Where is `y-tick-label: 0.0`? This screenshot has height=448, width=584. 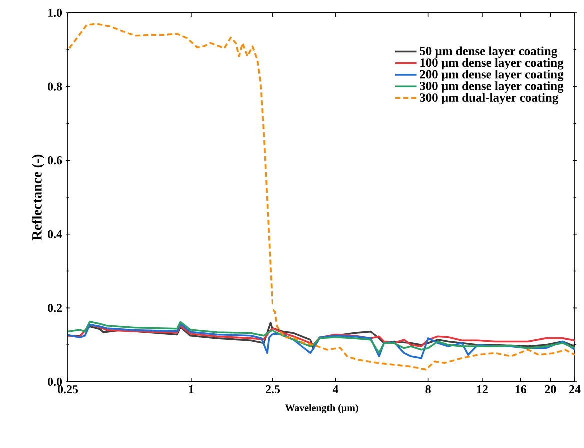 y-tick-label: 0.0 is located at coordinates (55, 382).